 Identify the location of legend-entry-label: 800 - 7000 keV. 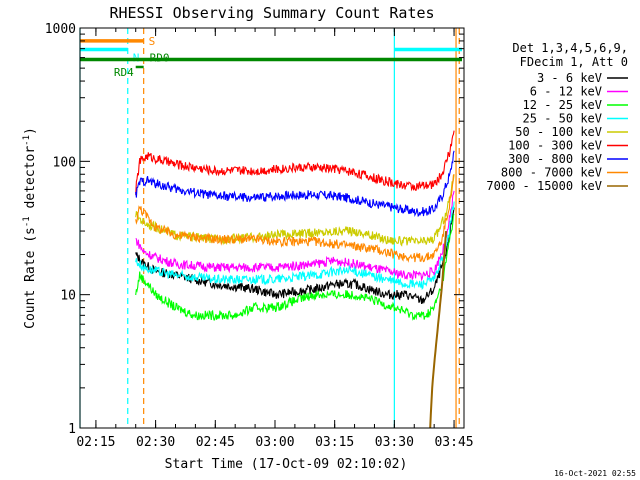
(551, 173).